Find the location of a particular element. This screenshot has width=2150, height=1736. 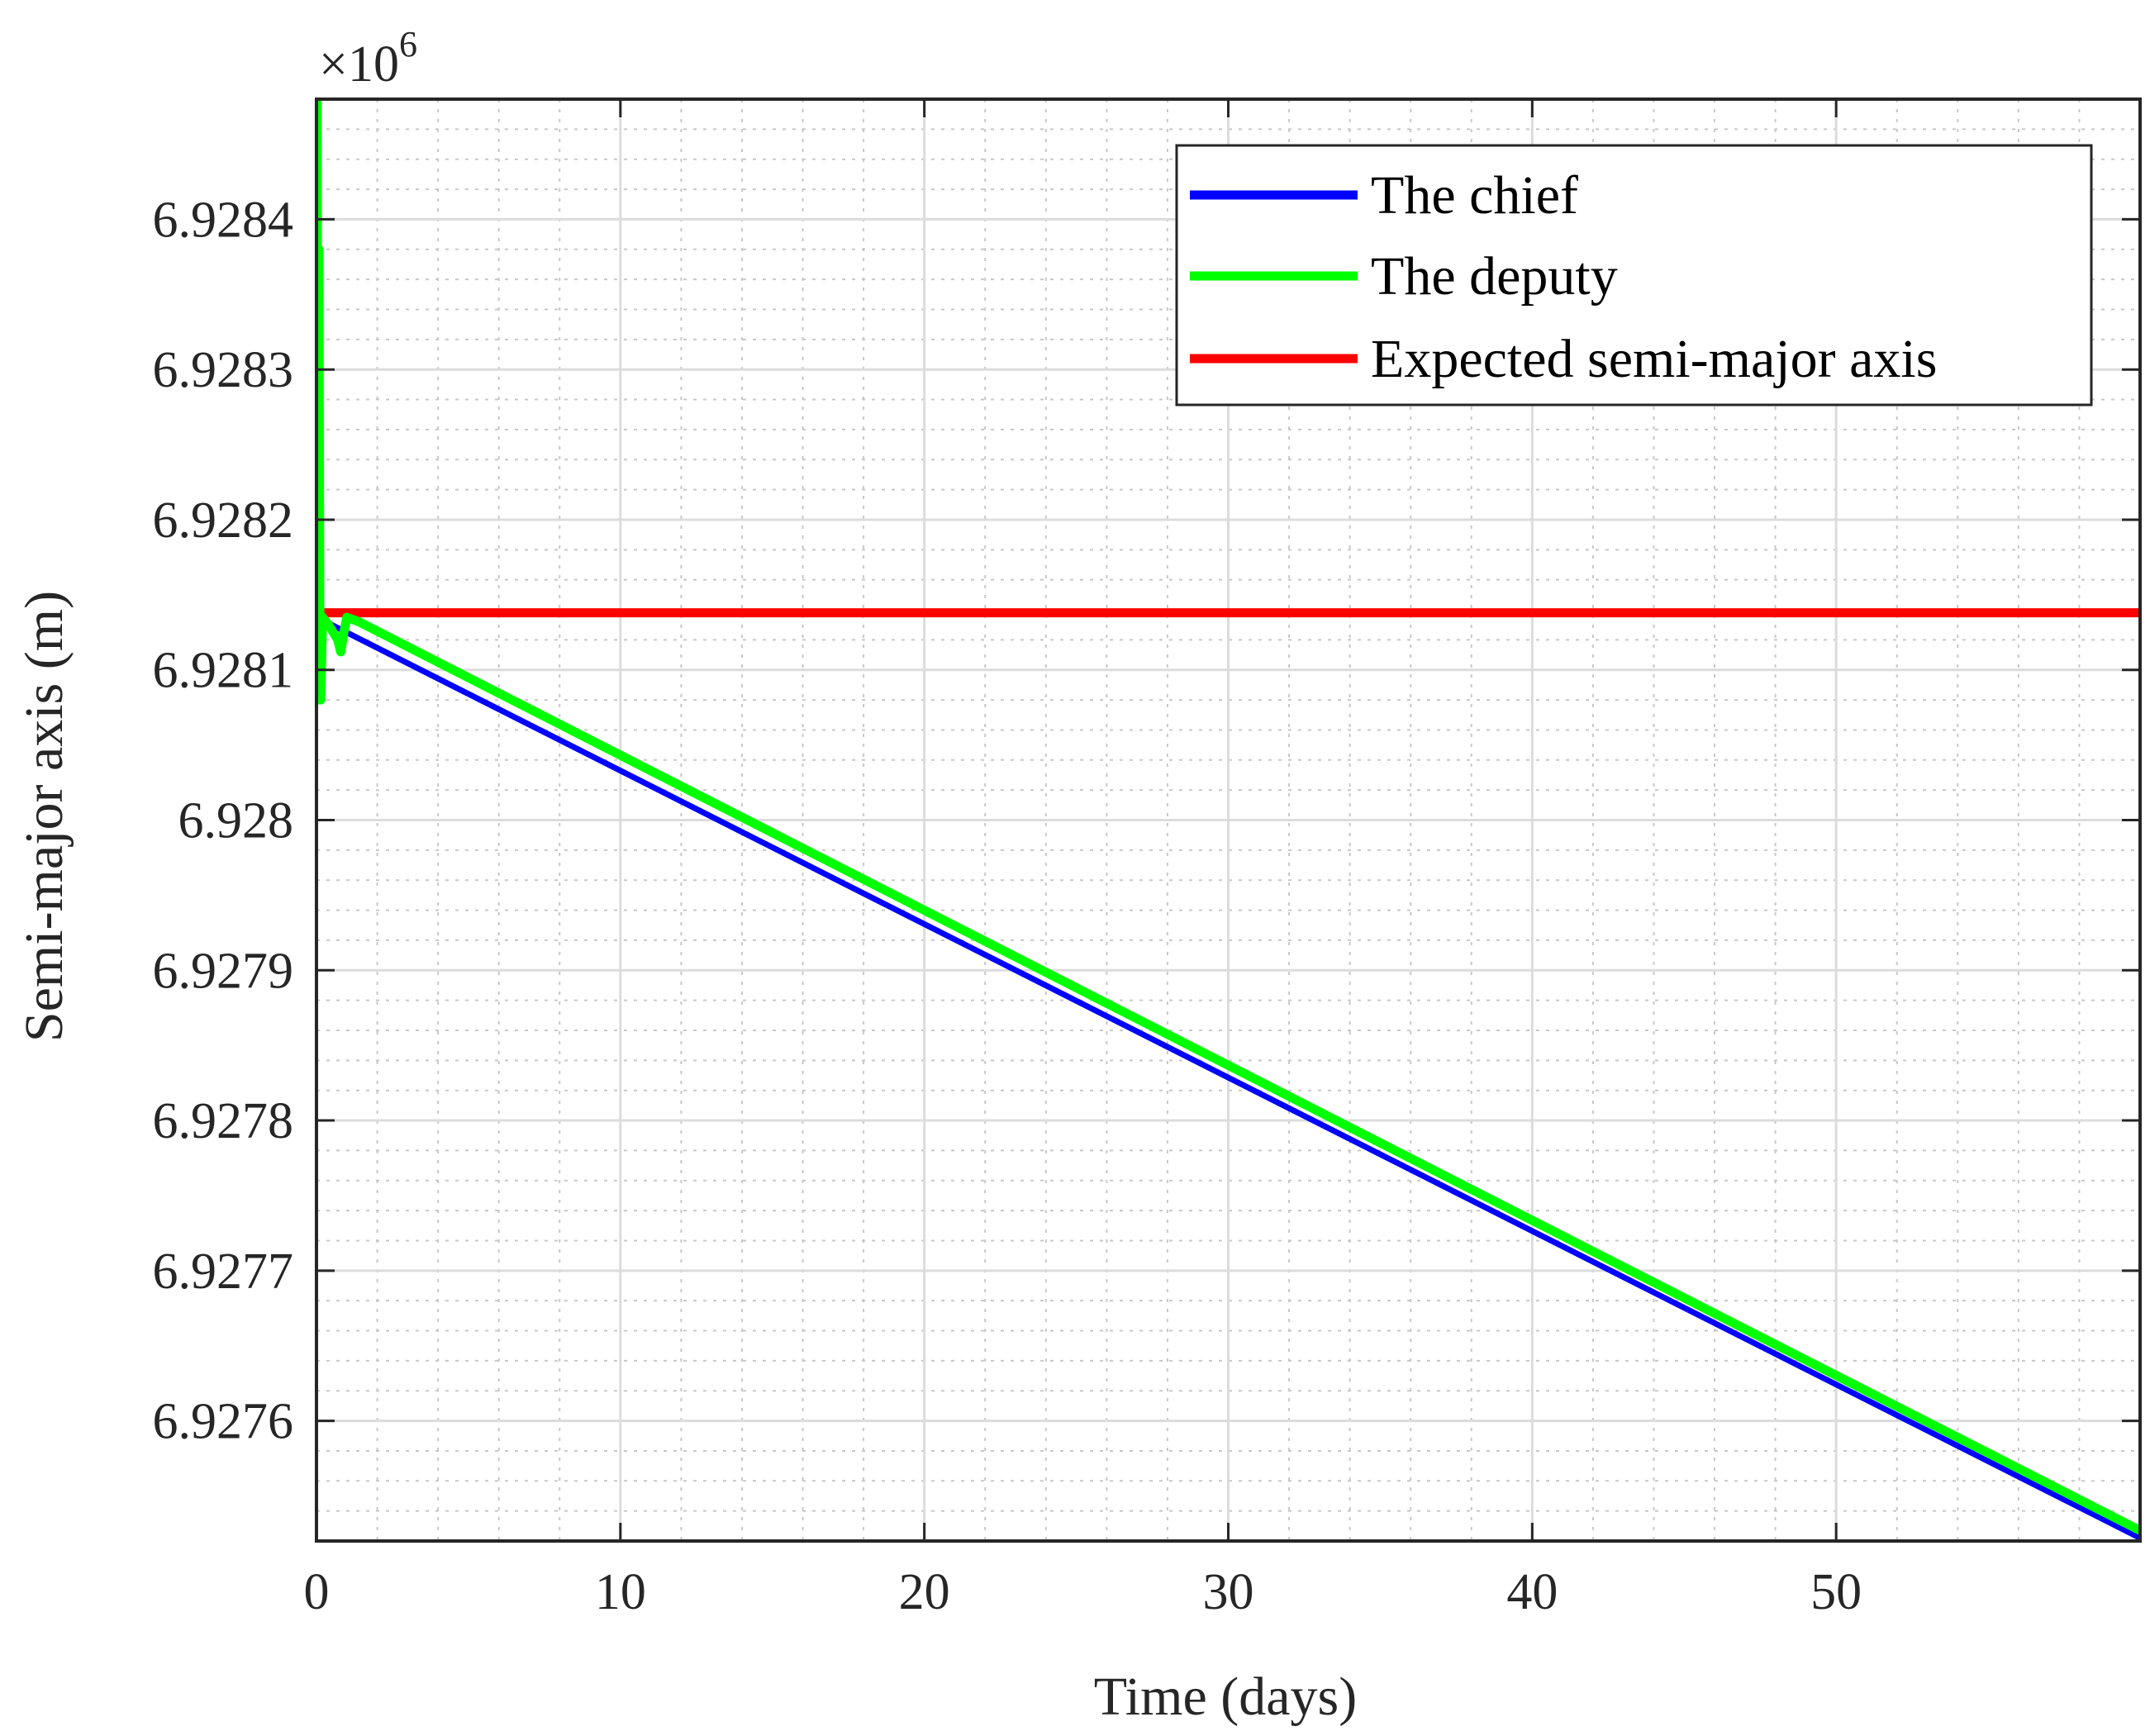

y-tick-label: 6.9279 is located at coordinates (223, 971).